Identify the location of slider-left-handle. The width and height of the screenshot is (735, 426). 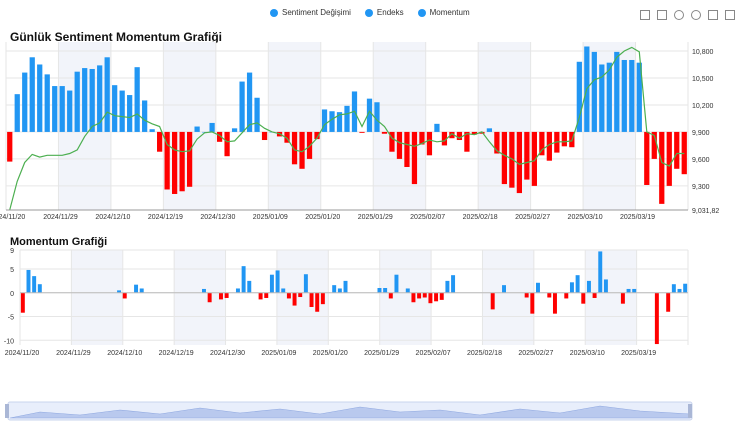
(7, 411).